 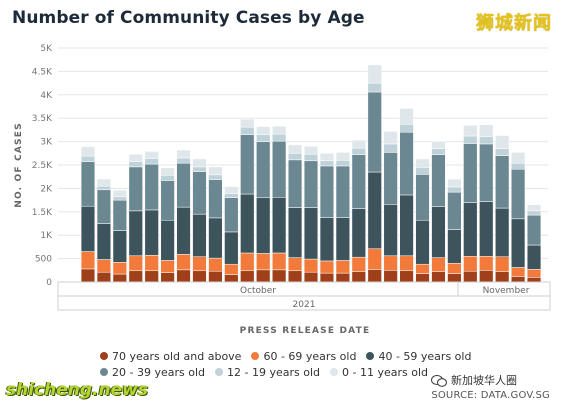 What do you see at coordinates (267, 373) in the screenshot?
I see `legend-item: 12 - 19 years old` at bounding box center [267, 373].